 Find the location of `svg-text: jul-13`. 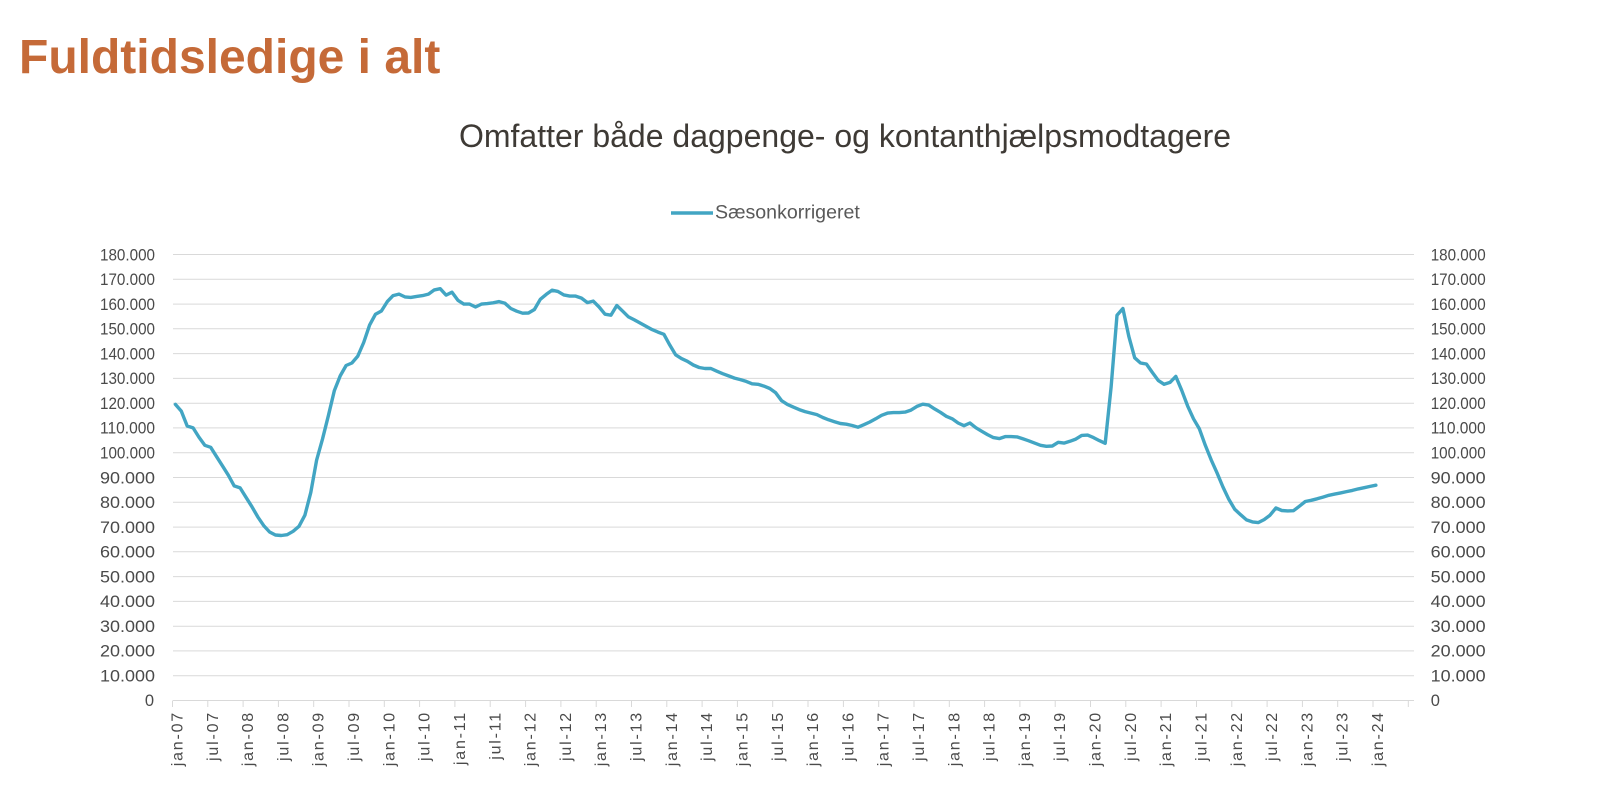

svg-text: jul-13 is located at coordinates (637, 736).